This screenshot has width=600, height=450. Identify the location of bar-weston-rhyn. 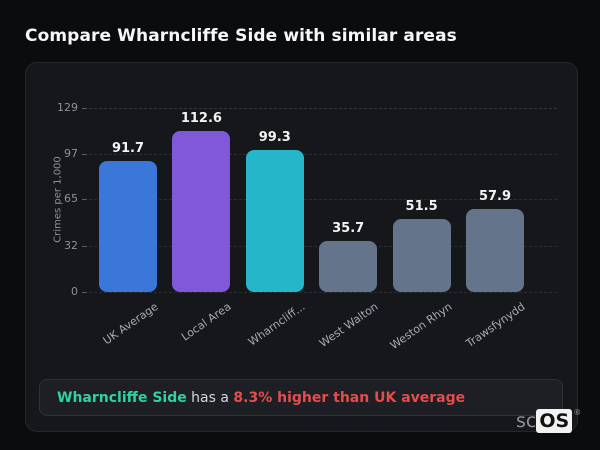
(421, 255).